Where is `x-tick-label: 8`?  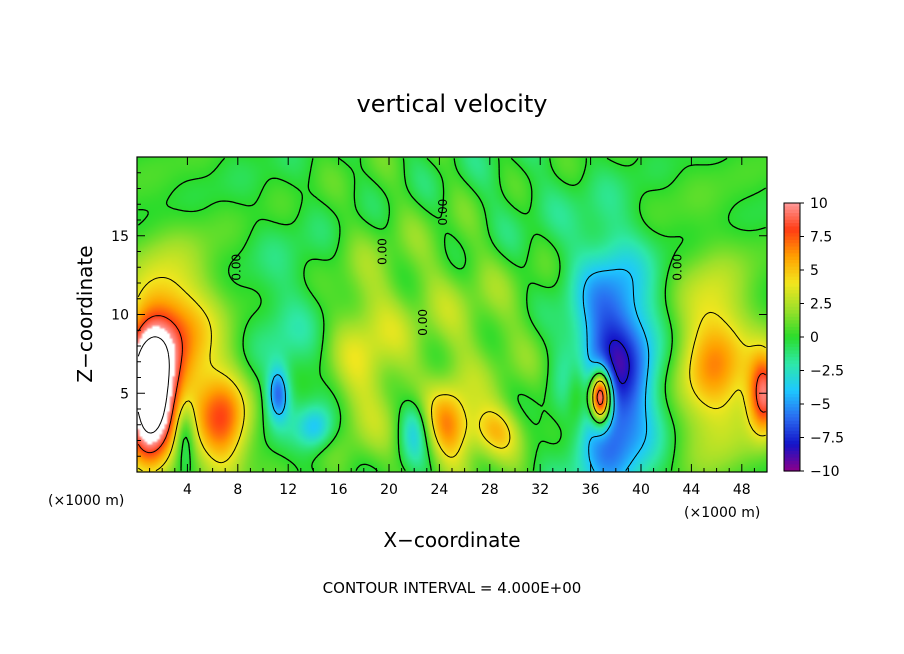
x-tick-label: 8 is located at coordinates (237, 490).